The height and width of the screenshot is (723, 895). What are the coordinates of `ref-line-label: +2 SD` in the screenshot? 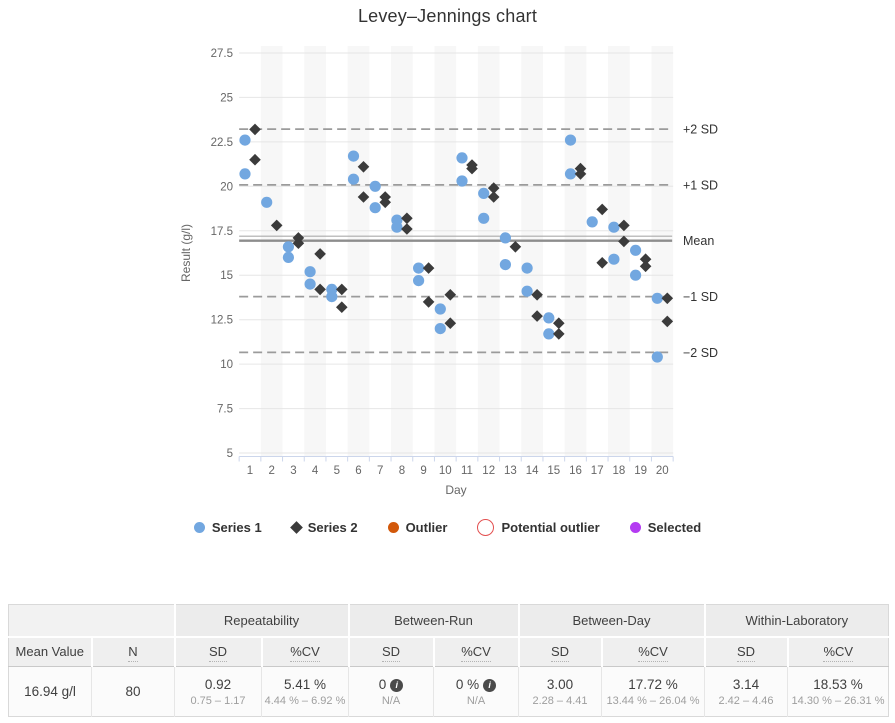 It's located at (700, 130).